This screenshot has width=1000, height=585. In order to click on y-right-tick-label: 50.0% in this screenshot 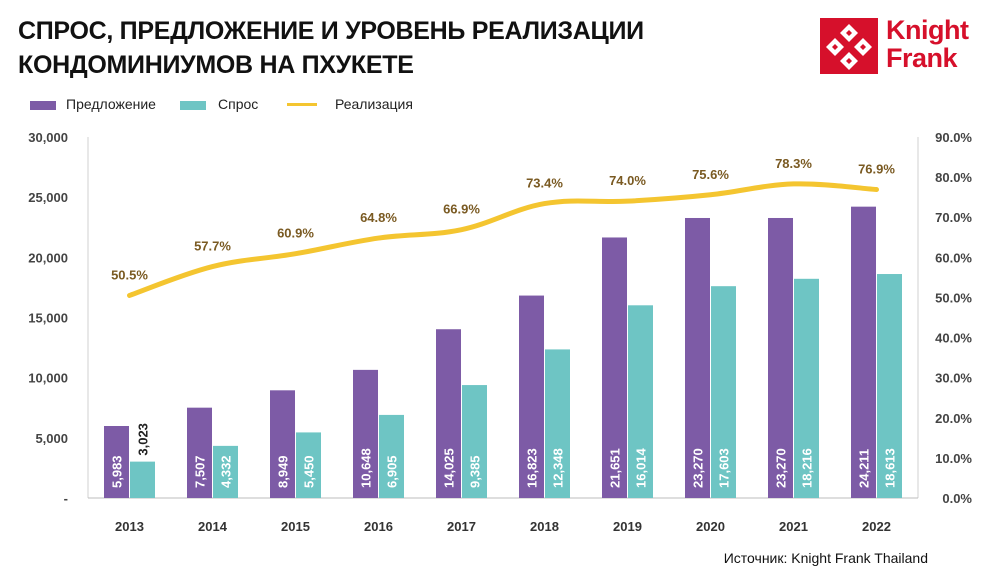, I will do `click(953, 297)`.